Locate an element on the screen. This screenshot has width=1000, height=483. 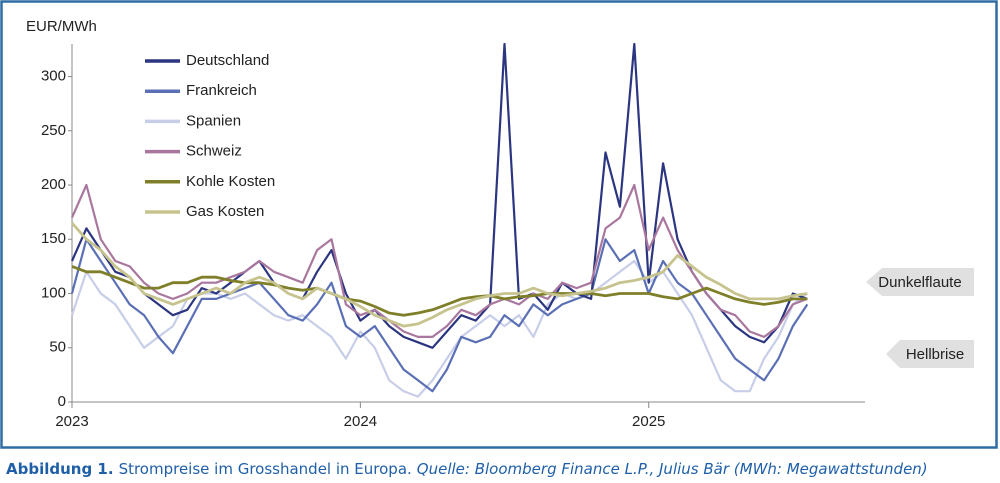
annotation: Dunkelflaute is located at coordinates (919, 282).